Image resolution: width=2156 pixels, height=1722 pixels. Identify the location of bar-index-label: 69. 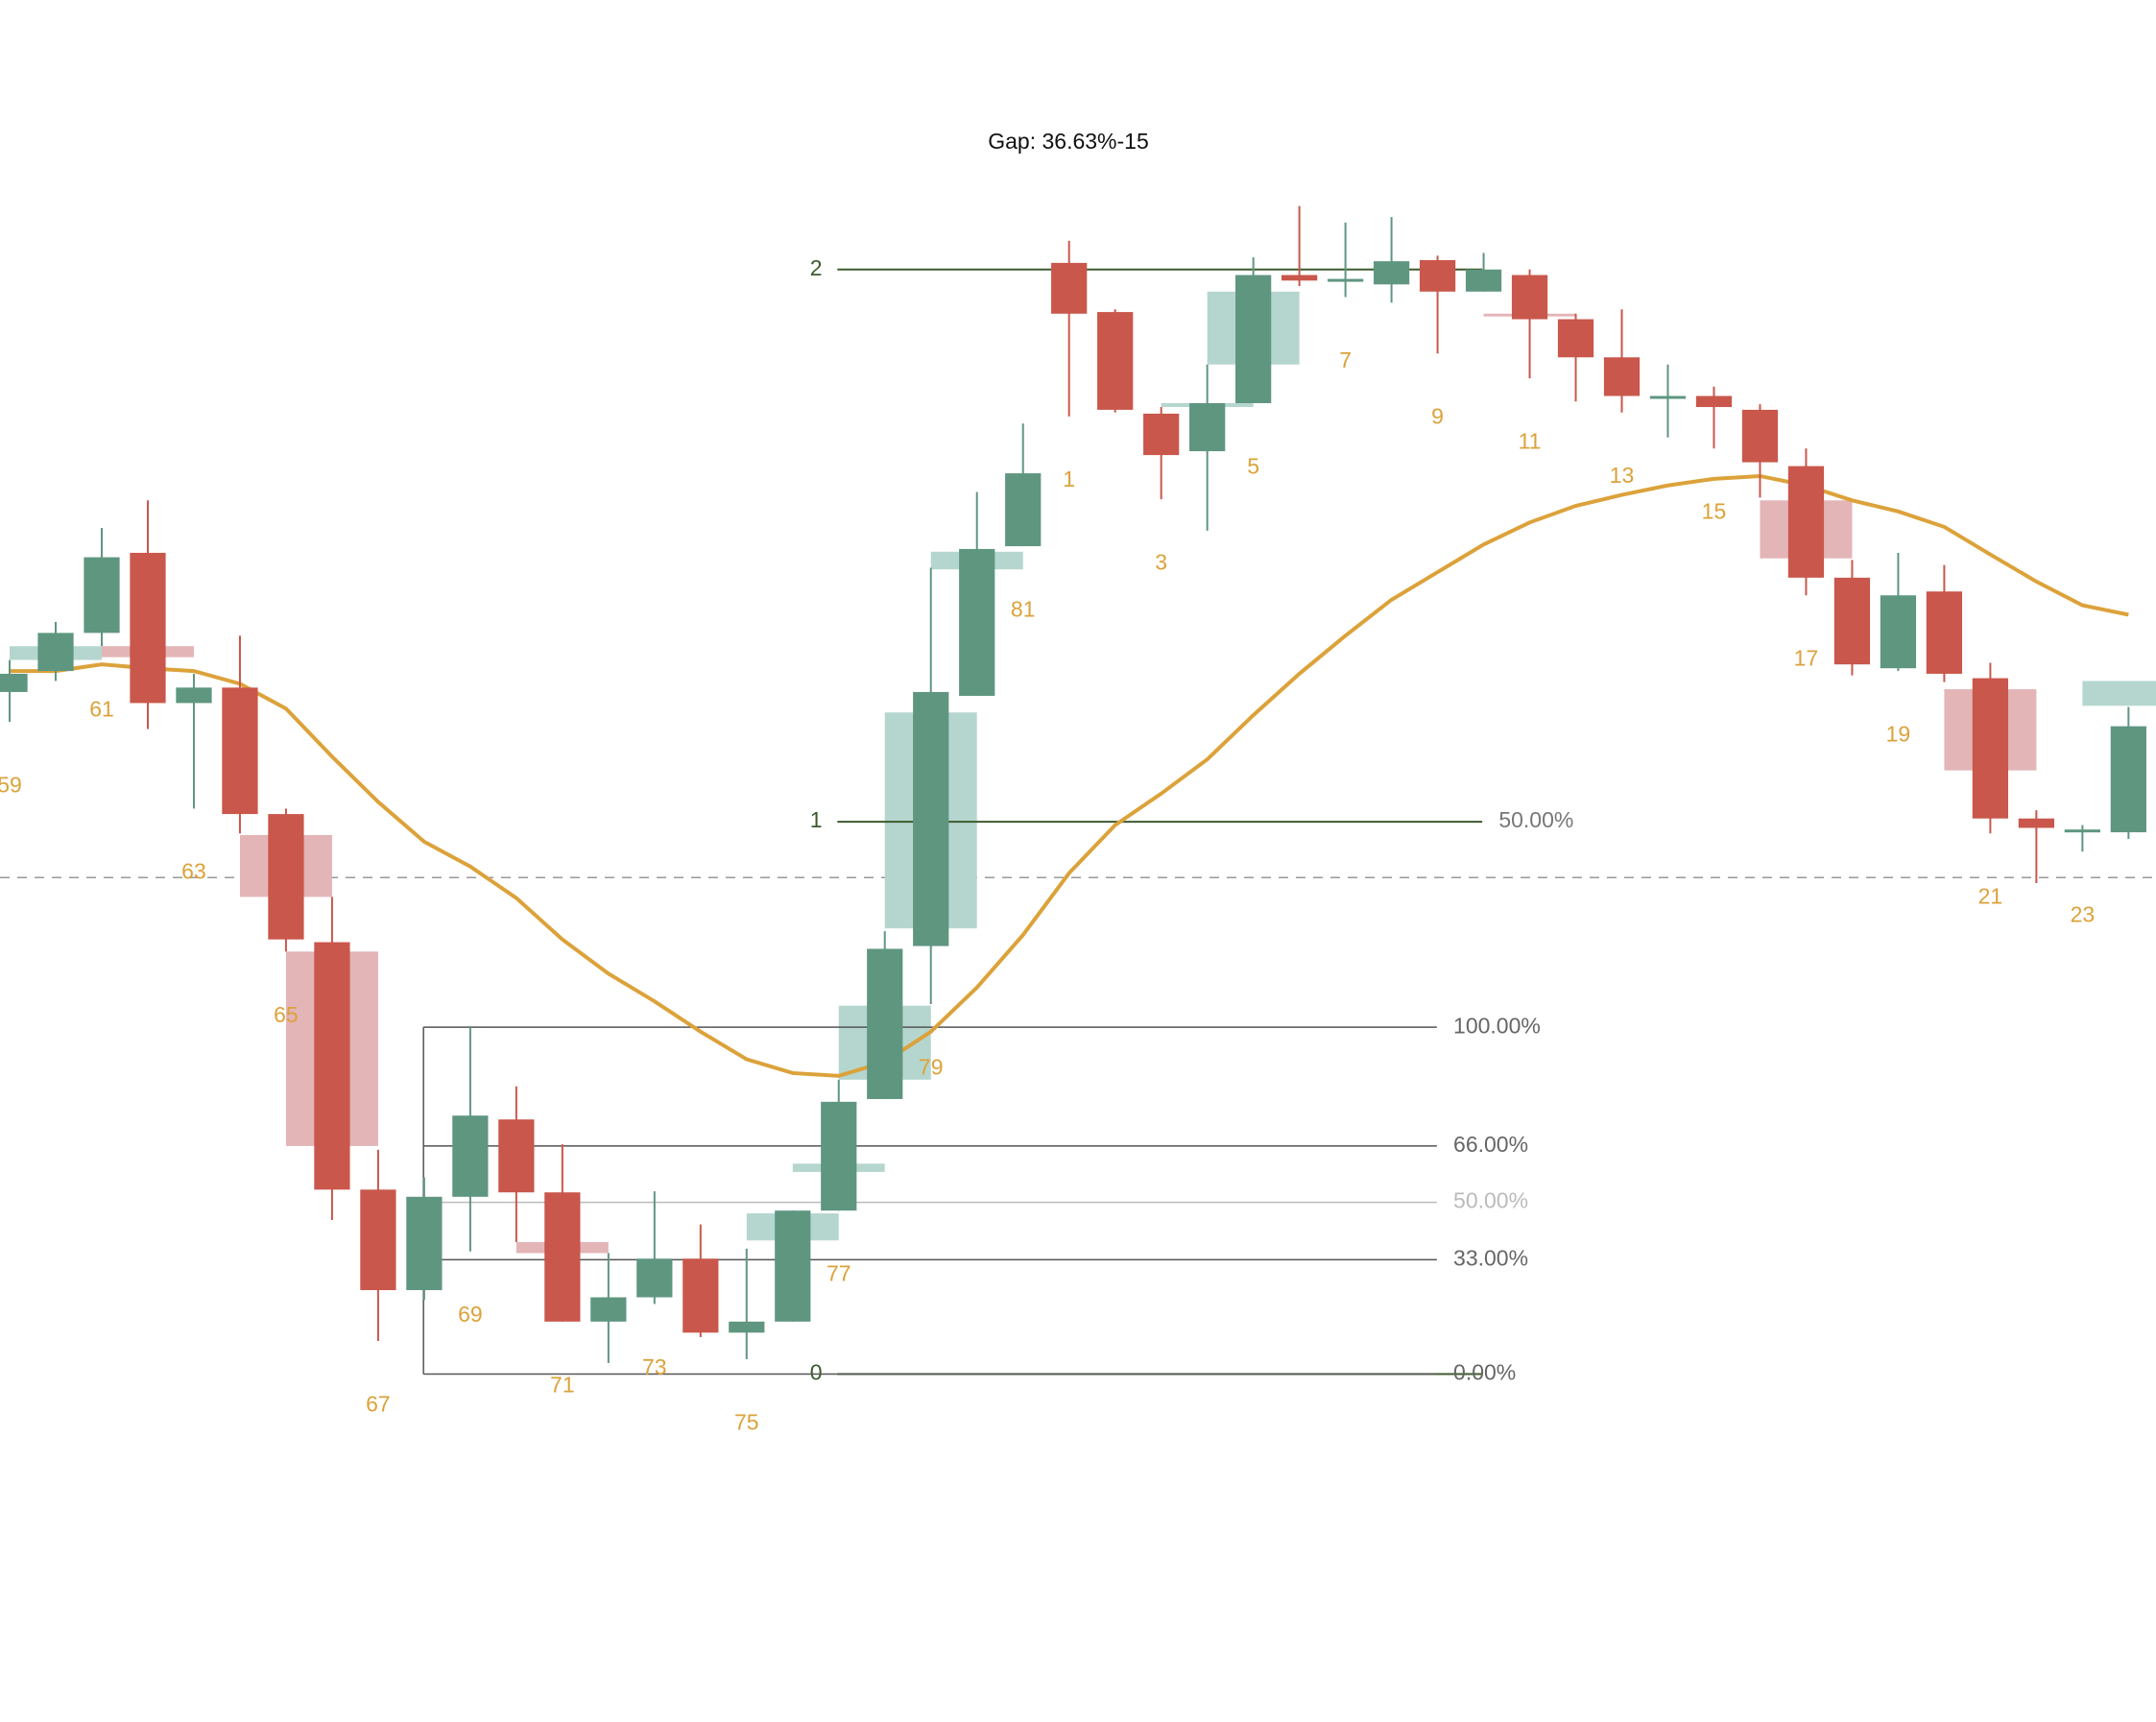
(470, 1315).